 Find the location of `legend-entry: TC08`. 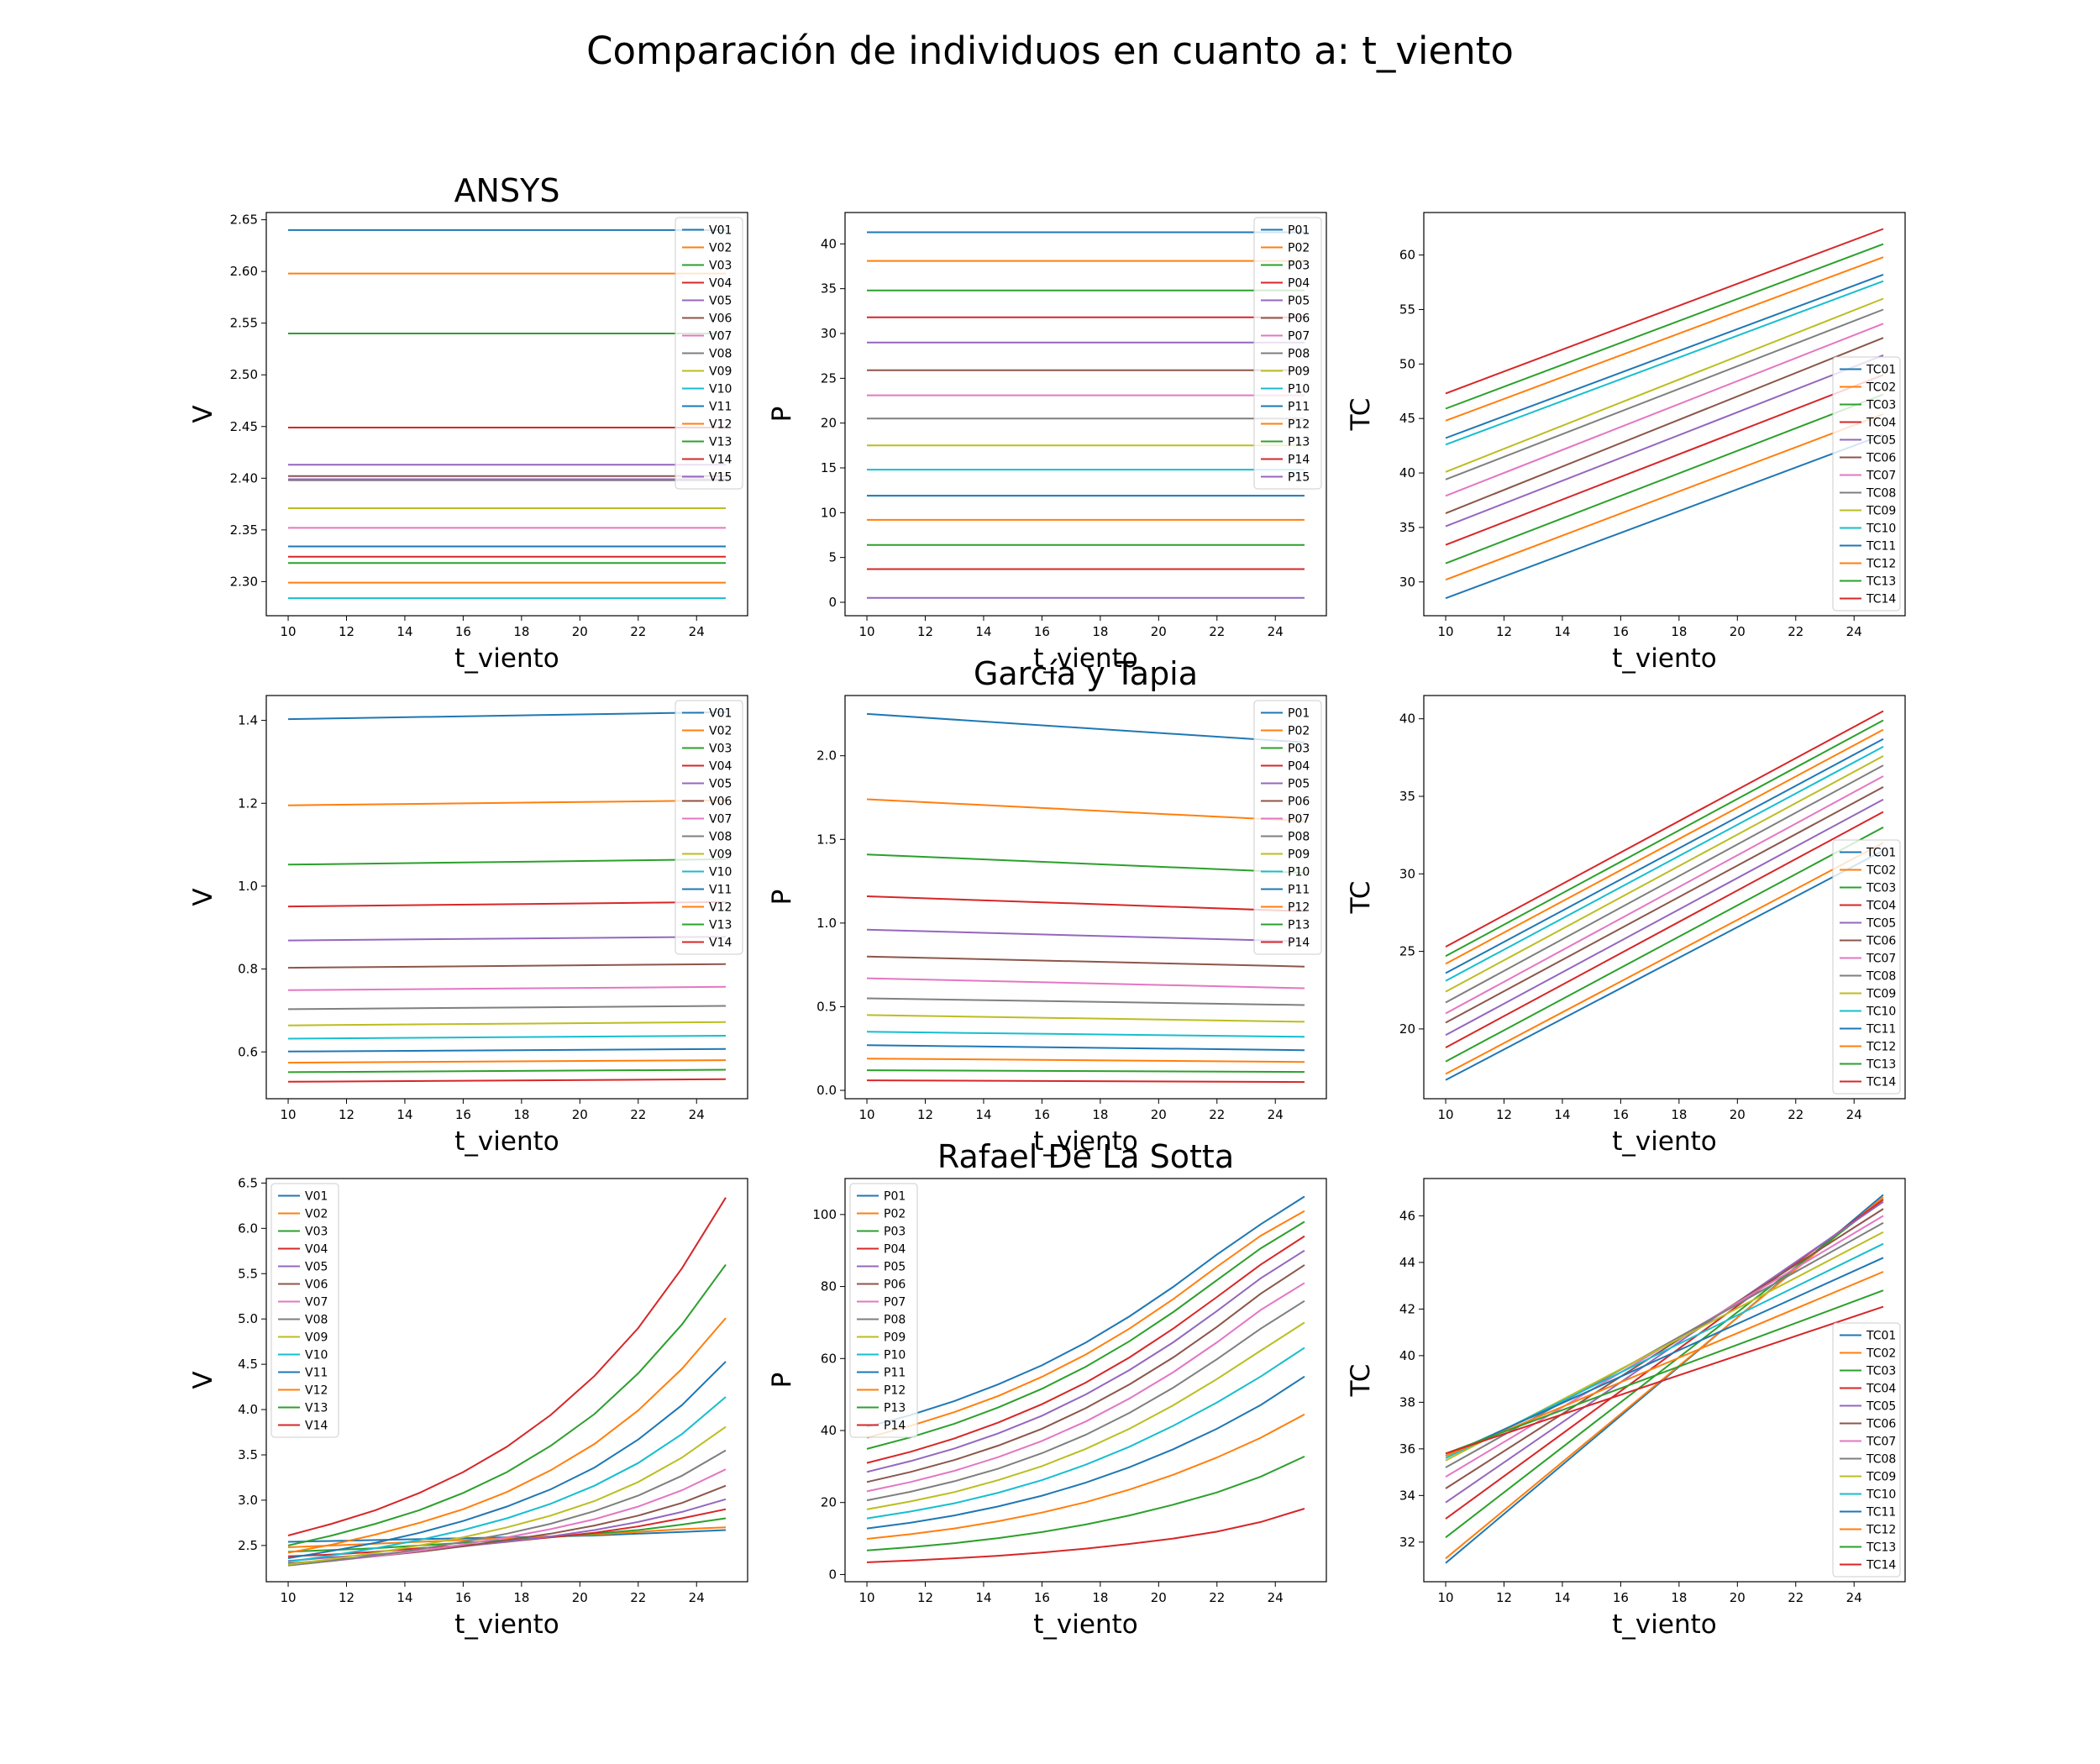

legend-entry: TC08 is located at coordinates (1881, 494).